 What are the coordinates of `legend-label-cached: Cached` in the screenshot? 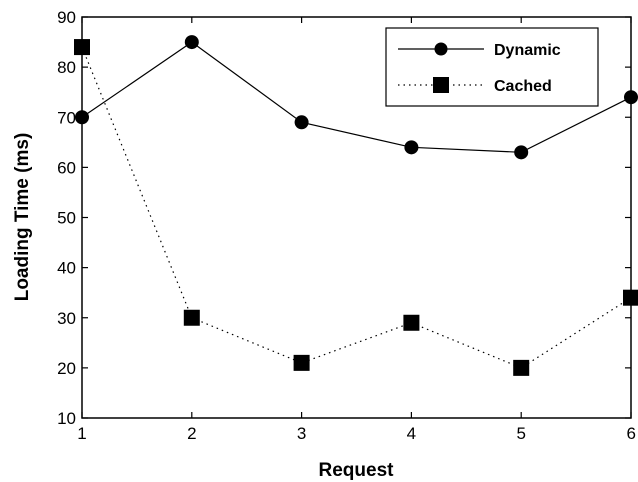 It's located at (523, 86).